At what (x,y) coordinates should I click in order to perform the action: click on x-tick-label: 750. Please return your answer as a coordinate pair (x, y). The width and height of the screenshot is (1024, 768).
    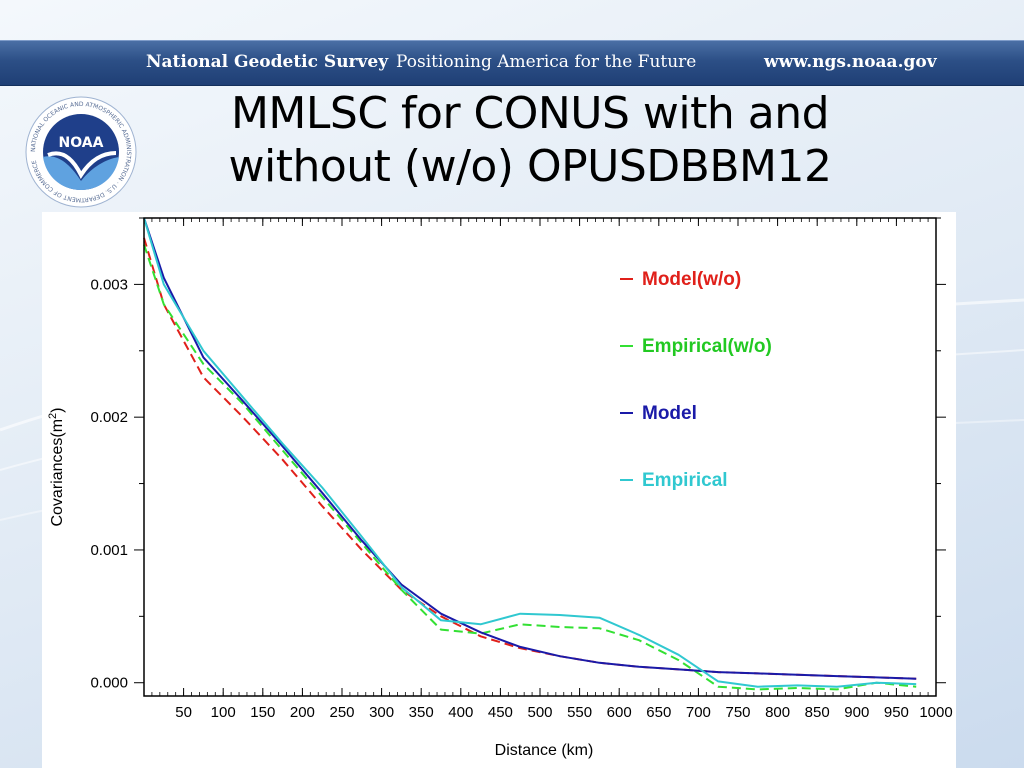
    Looking at the image, I should click on (737, 712).